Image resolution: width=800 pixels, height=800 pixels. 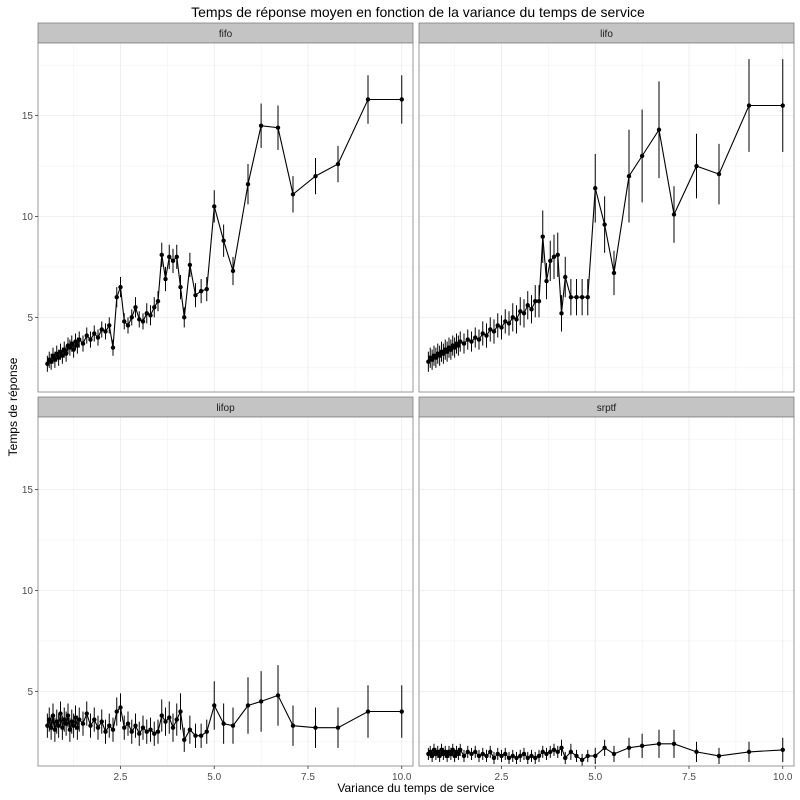 I want to click on x-tick-label: 5.0, so click(x=214, y=777).